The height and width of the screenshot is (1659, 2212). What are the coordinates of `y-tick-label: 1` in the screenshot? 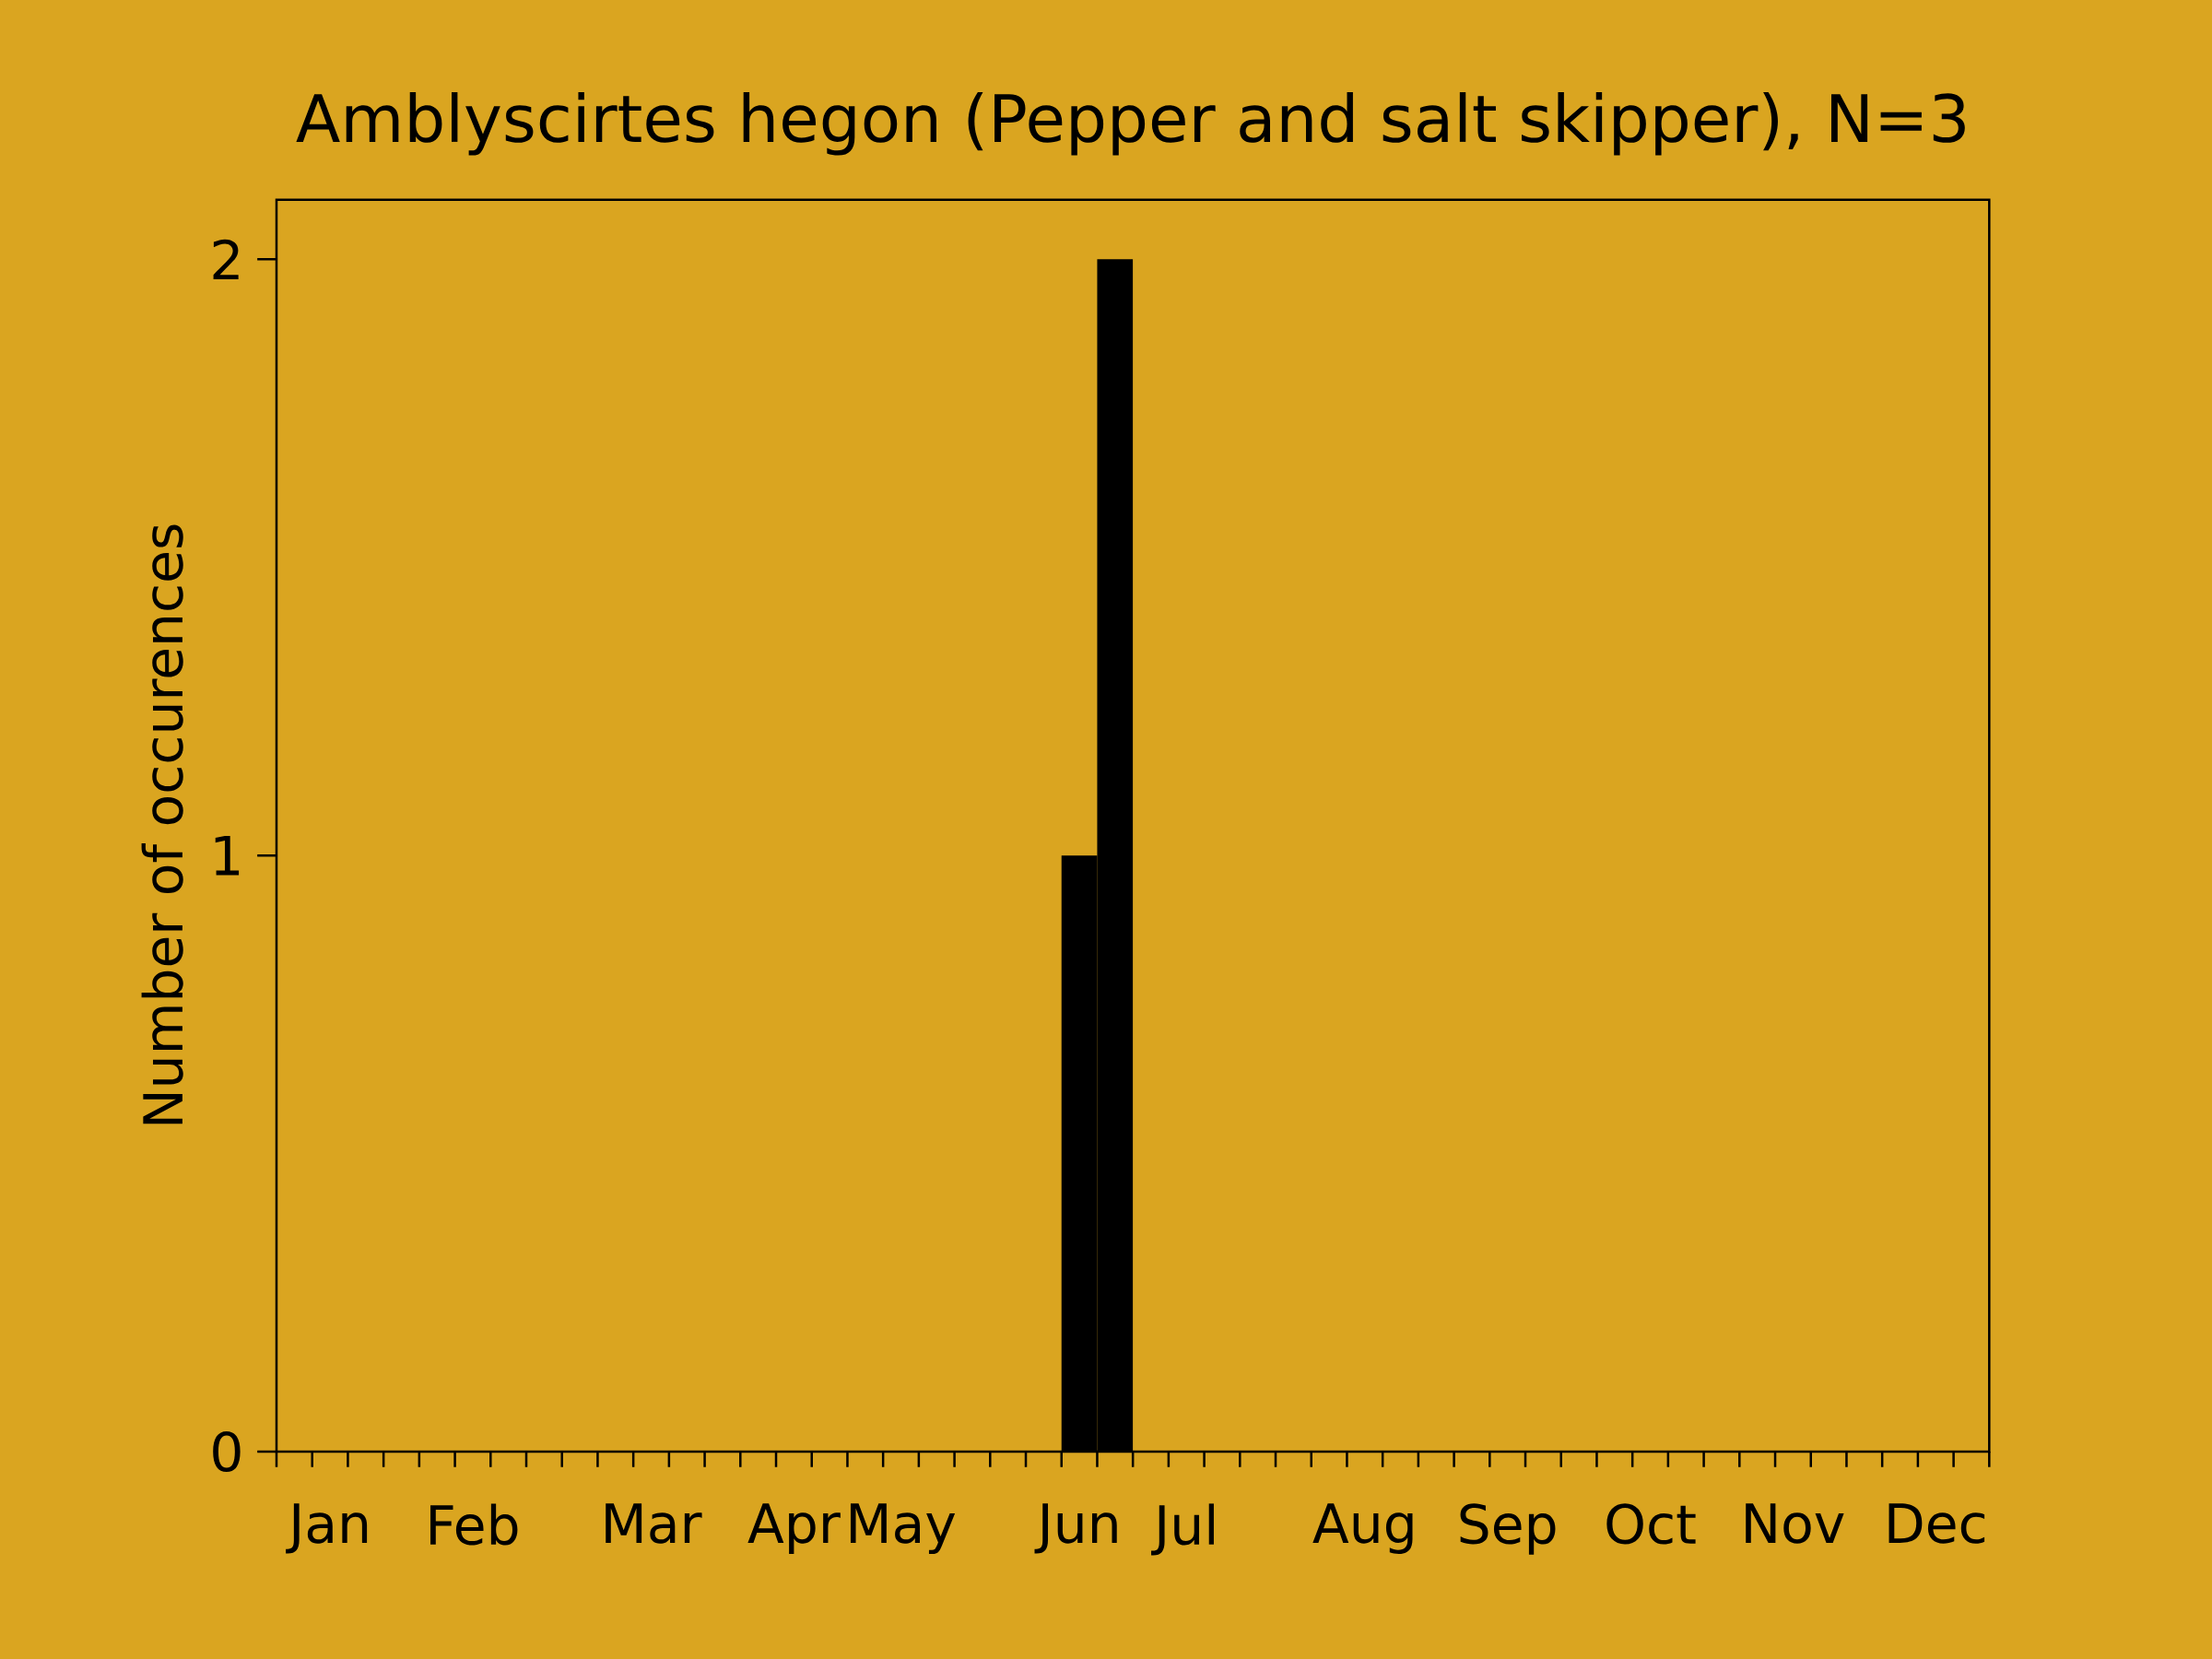 It's located at (227, 855).